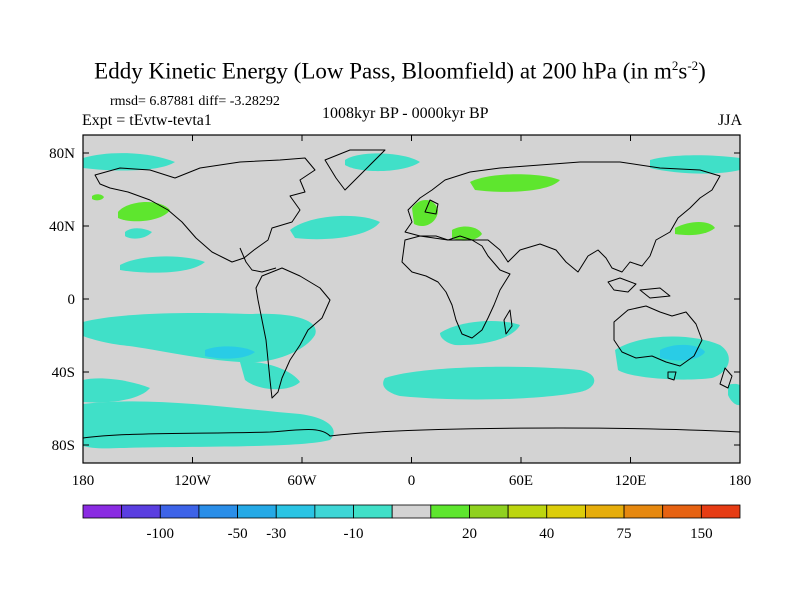 The height and width of the screenshot is (600, 800). What do you see at coordinates (430, 534) in the screenshot?
I see `colorbar-labels: -100 -50 -30 -10 20 40 75 150` at bounding box center [430, 534].